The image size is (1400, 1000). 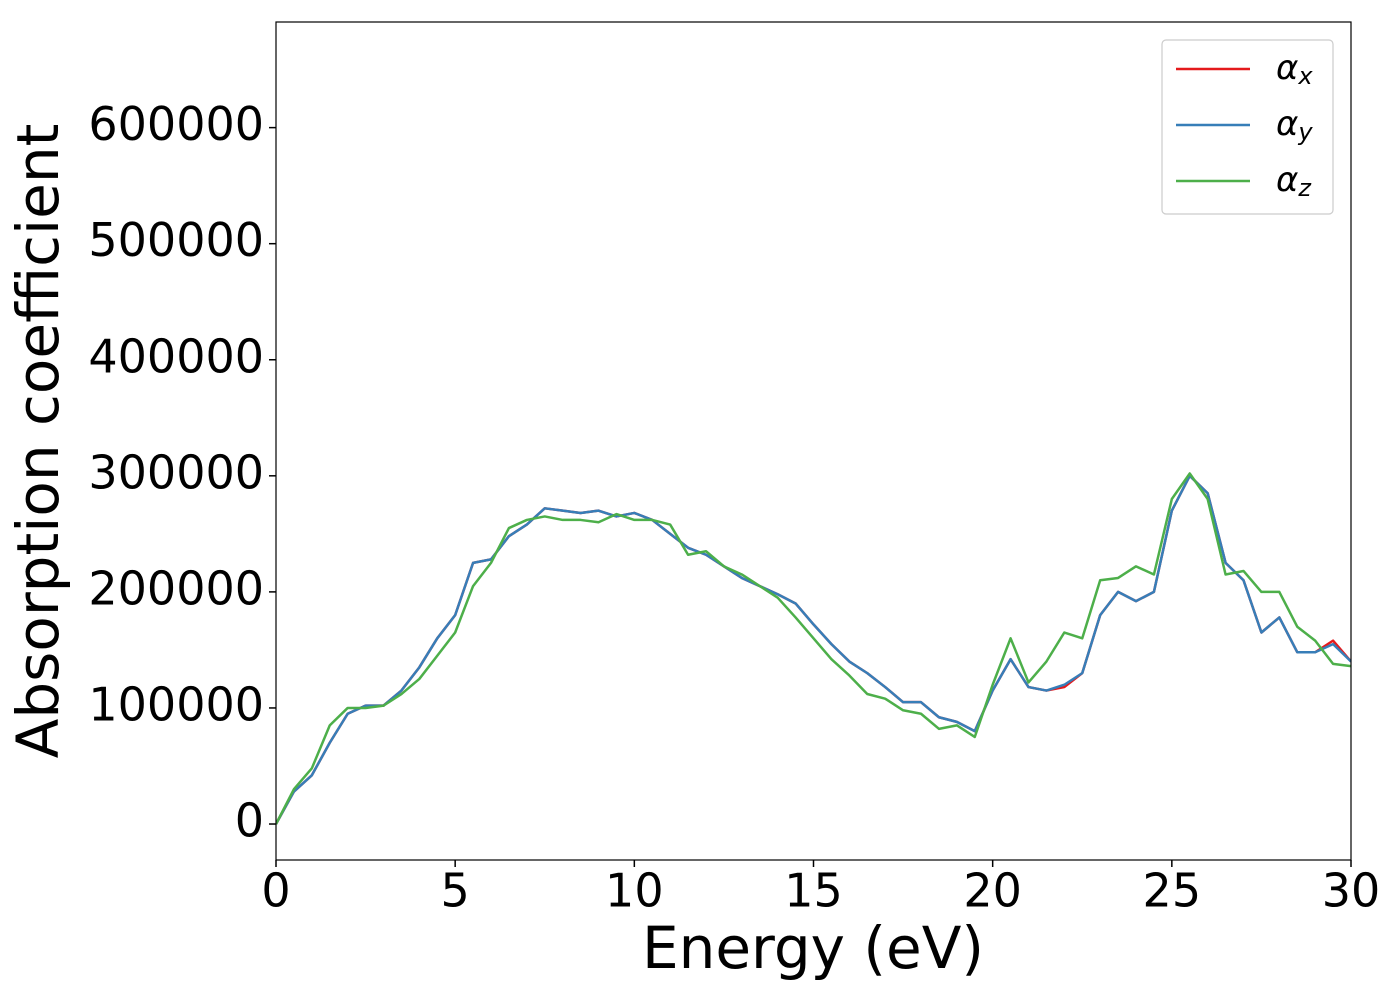 I want to click on y-tick-label: 300000, so click(x=176, y=472).